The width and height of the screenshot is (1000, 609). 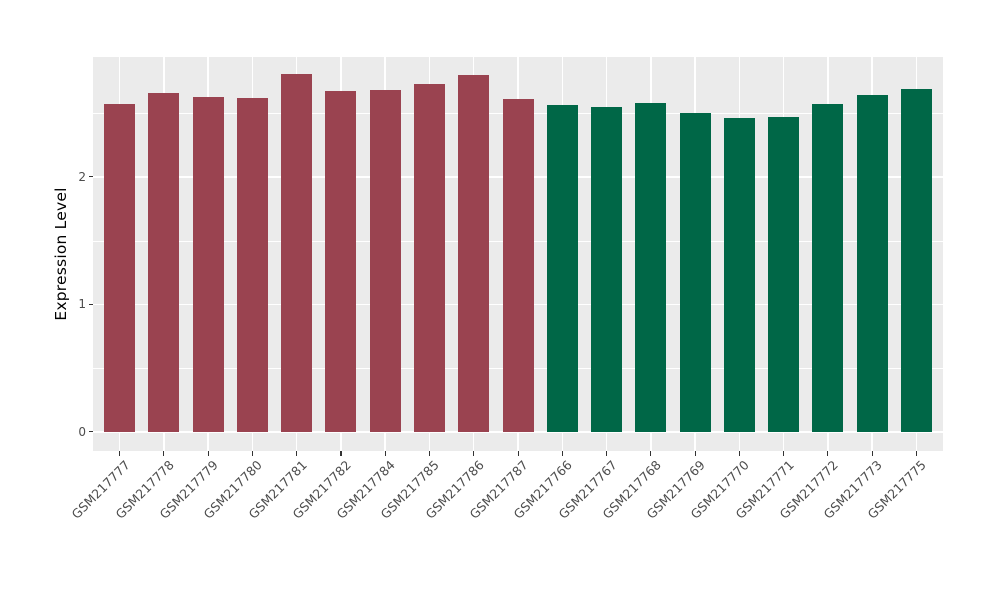 What do you see at coordinates (82, 304) in the screenshot?
I see `y-tick-label: 1` at bounding box center [82, 304].